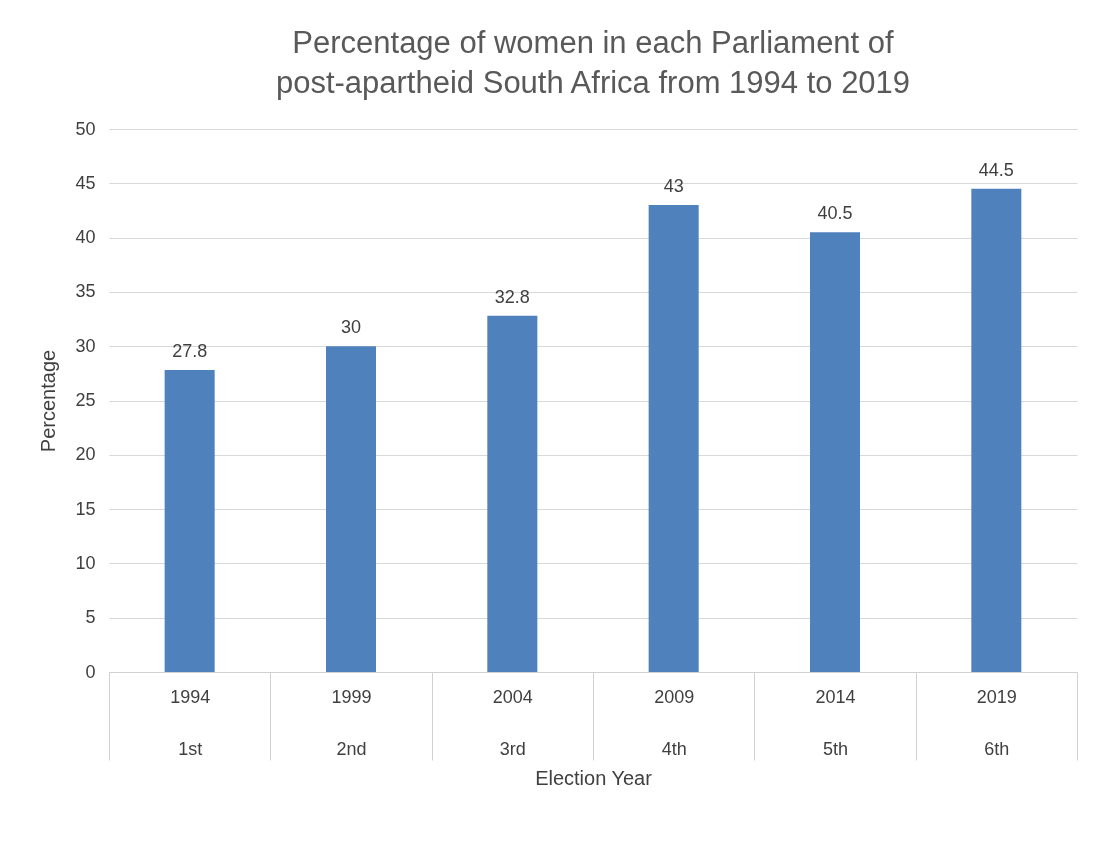 This screenshot has width=1117, height=859. Describe the element at coordinates (593, 62) in the screenshot. I see `chart-title: Percentage of women in each Parliament of post-apartheid South Africa from 1994 to 2019` at that location.